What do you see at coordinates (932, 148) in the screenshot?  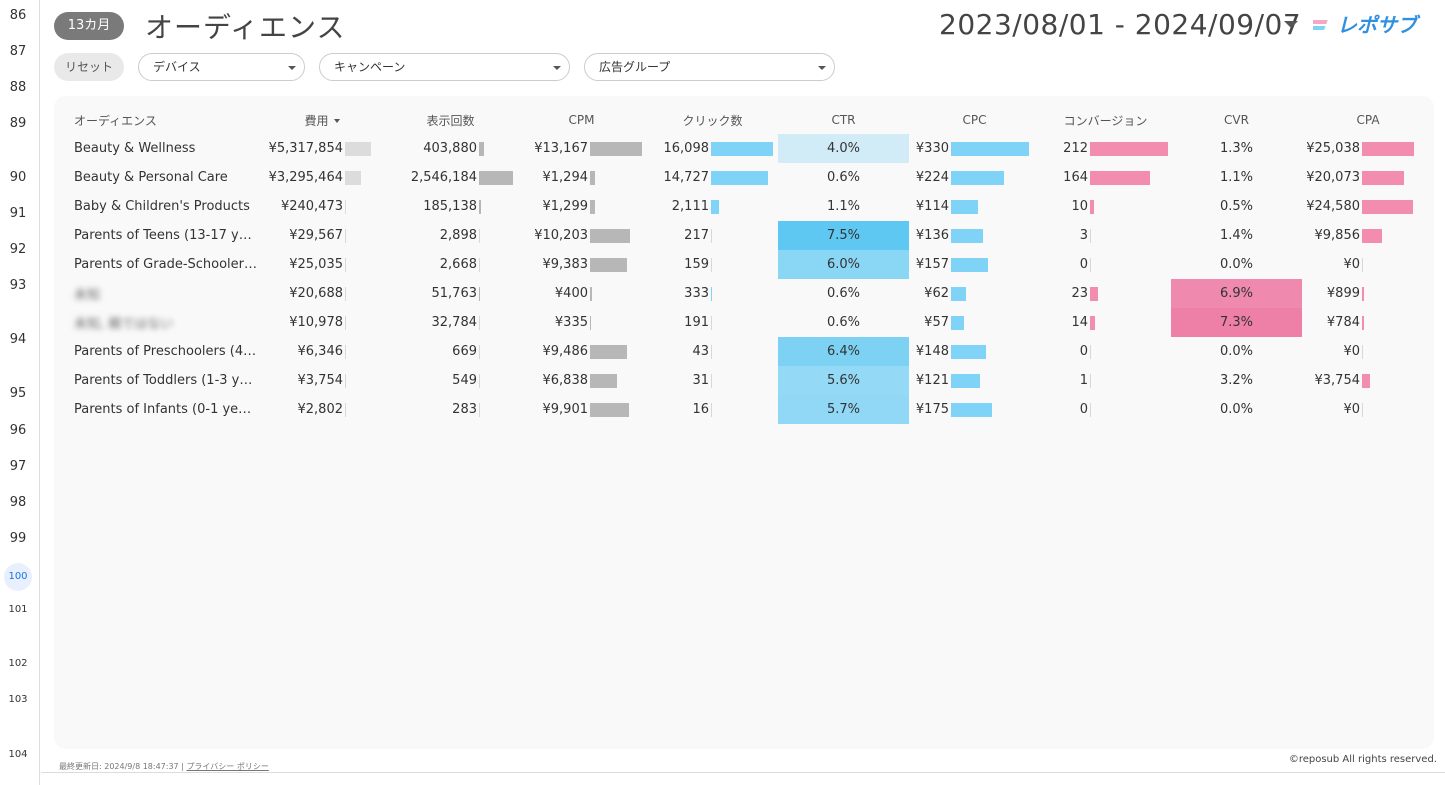 I see `cpc-value: ¥330` at bounding box center [932, 148].